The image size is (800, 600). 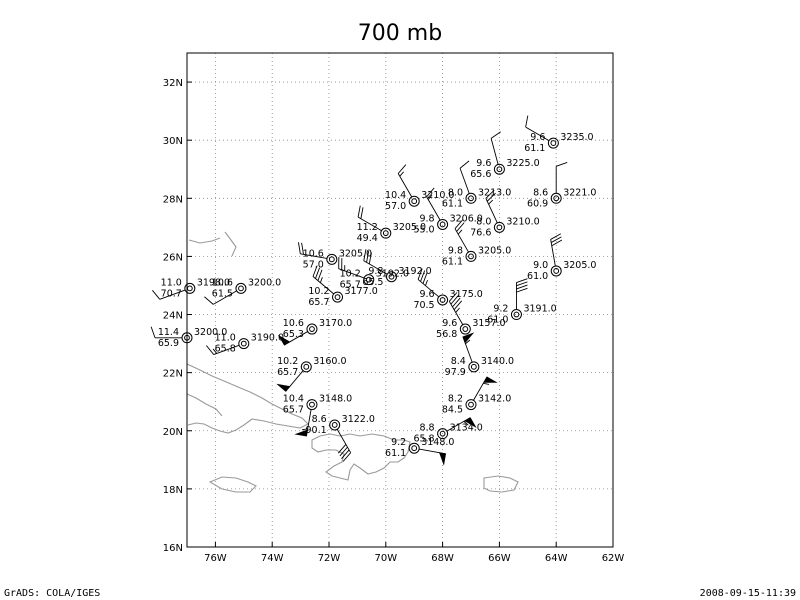 I want to click on station-temperature: 11.0, so click(x=225, y=338).